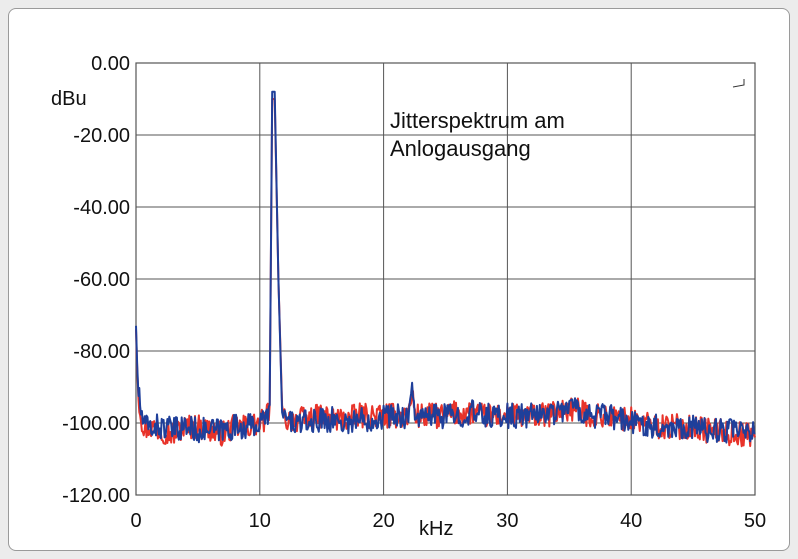 Image resolution: width=798 pixels, height=559 pixels. What do you see at coordinates (101, 136) in the screenshot?
I see `y-tick-label: -20.00` at bounding box center [101, 136].